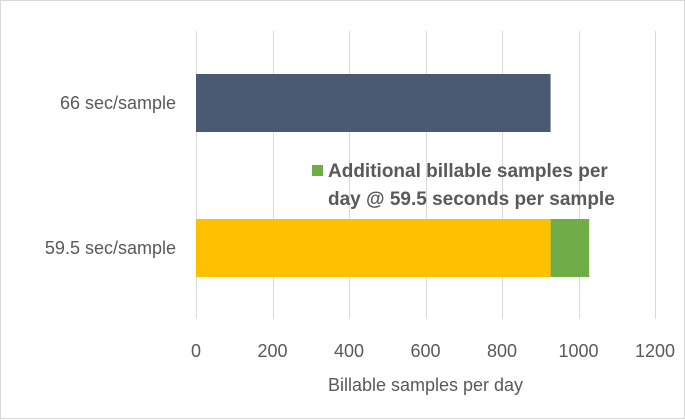  I want to click on x-tick-label-800: 800, so click(502, 351).